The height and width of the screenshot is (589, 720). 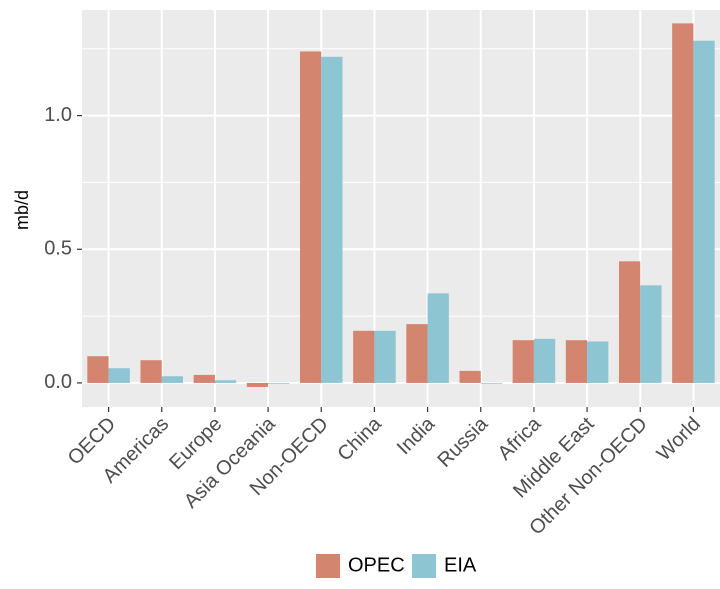 I want to click on bar-opec-asia-oceania, so click(x=257, y=384).